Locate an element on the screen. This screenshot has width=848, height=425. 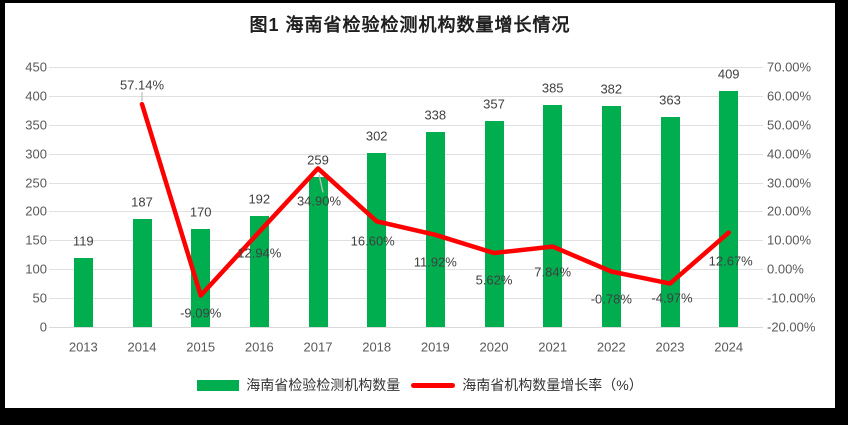
bar-value-label: 187 is located at coordinates (142, 202).